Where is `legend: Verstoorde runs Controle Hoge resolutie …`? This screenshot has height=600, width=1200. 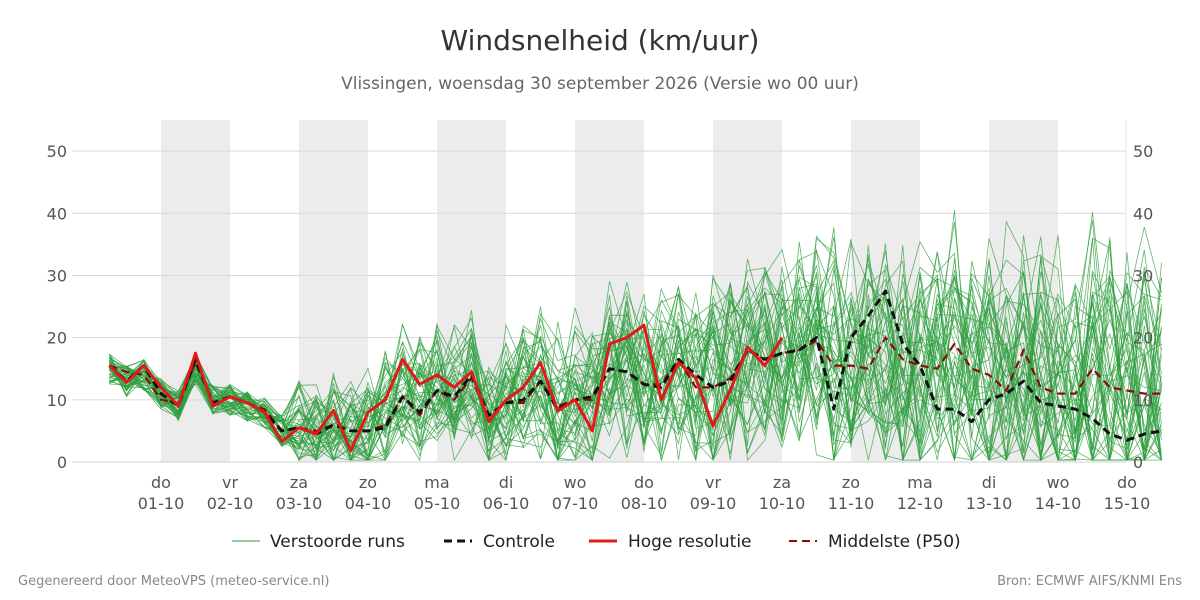
legend: Verstoorde runs Controle Hoge resolutie … is located at coordinates (596, 542).